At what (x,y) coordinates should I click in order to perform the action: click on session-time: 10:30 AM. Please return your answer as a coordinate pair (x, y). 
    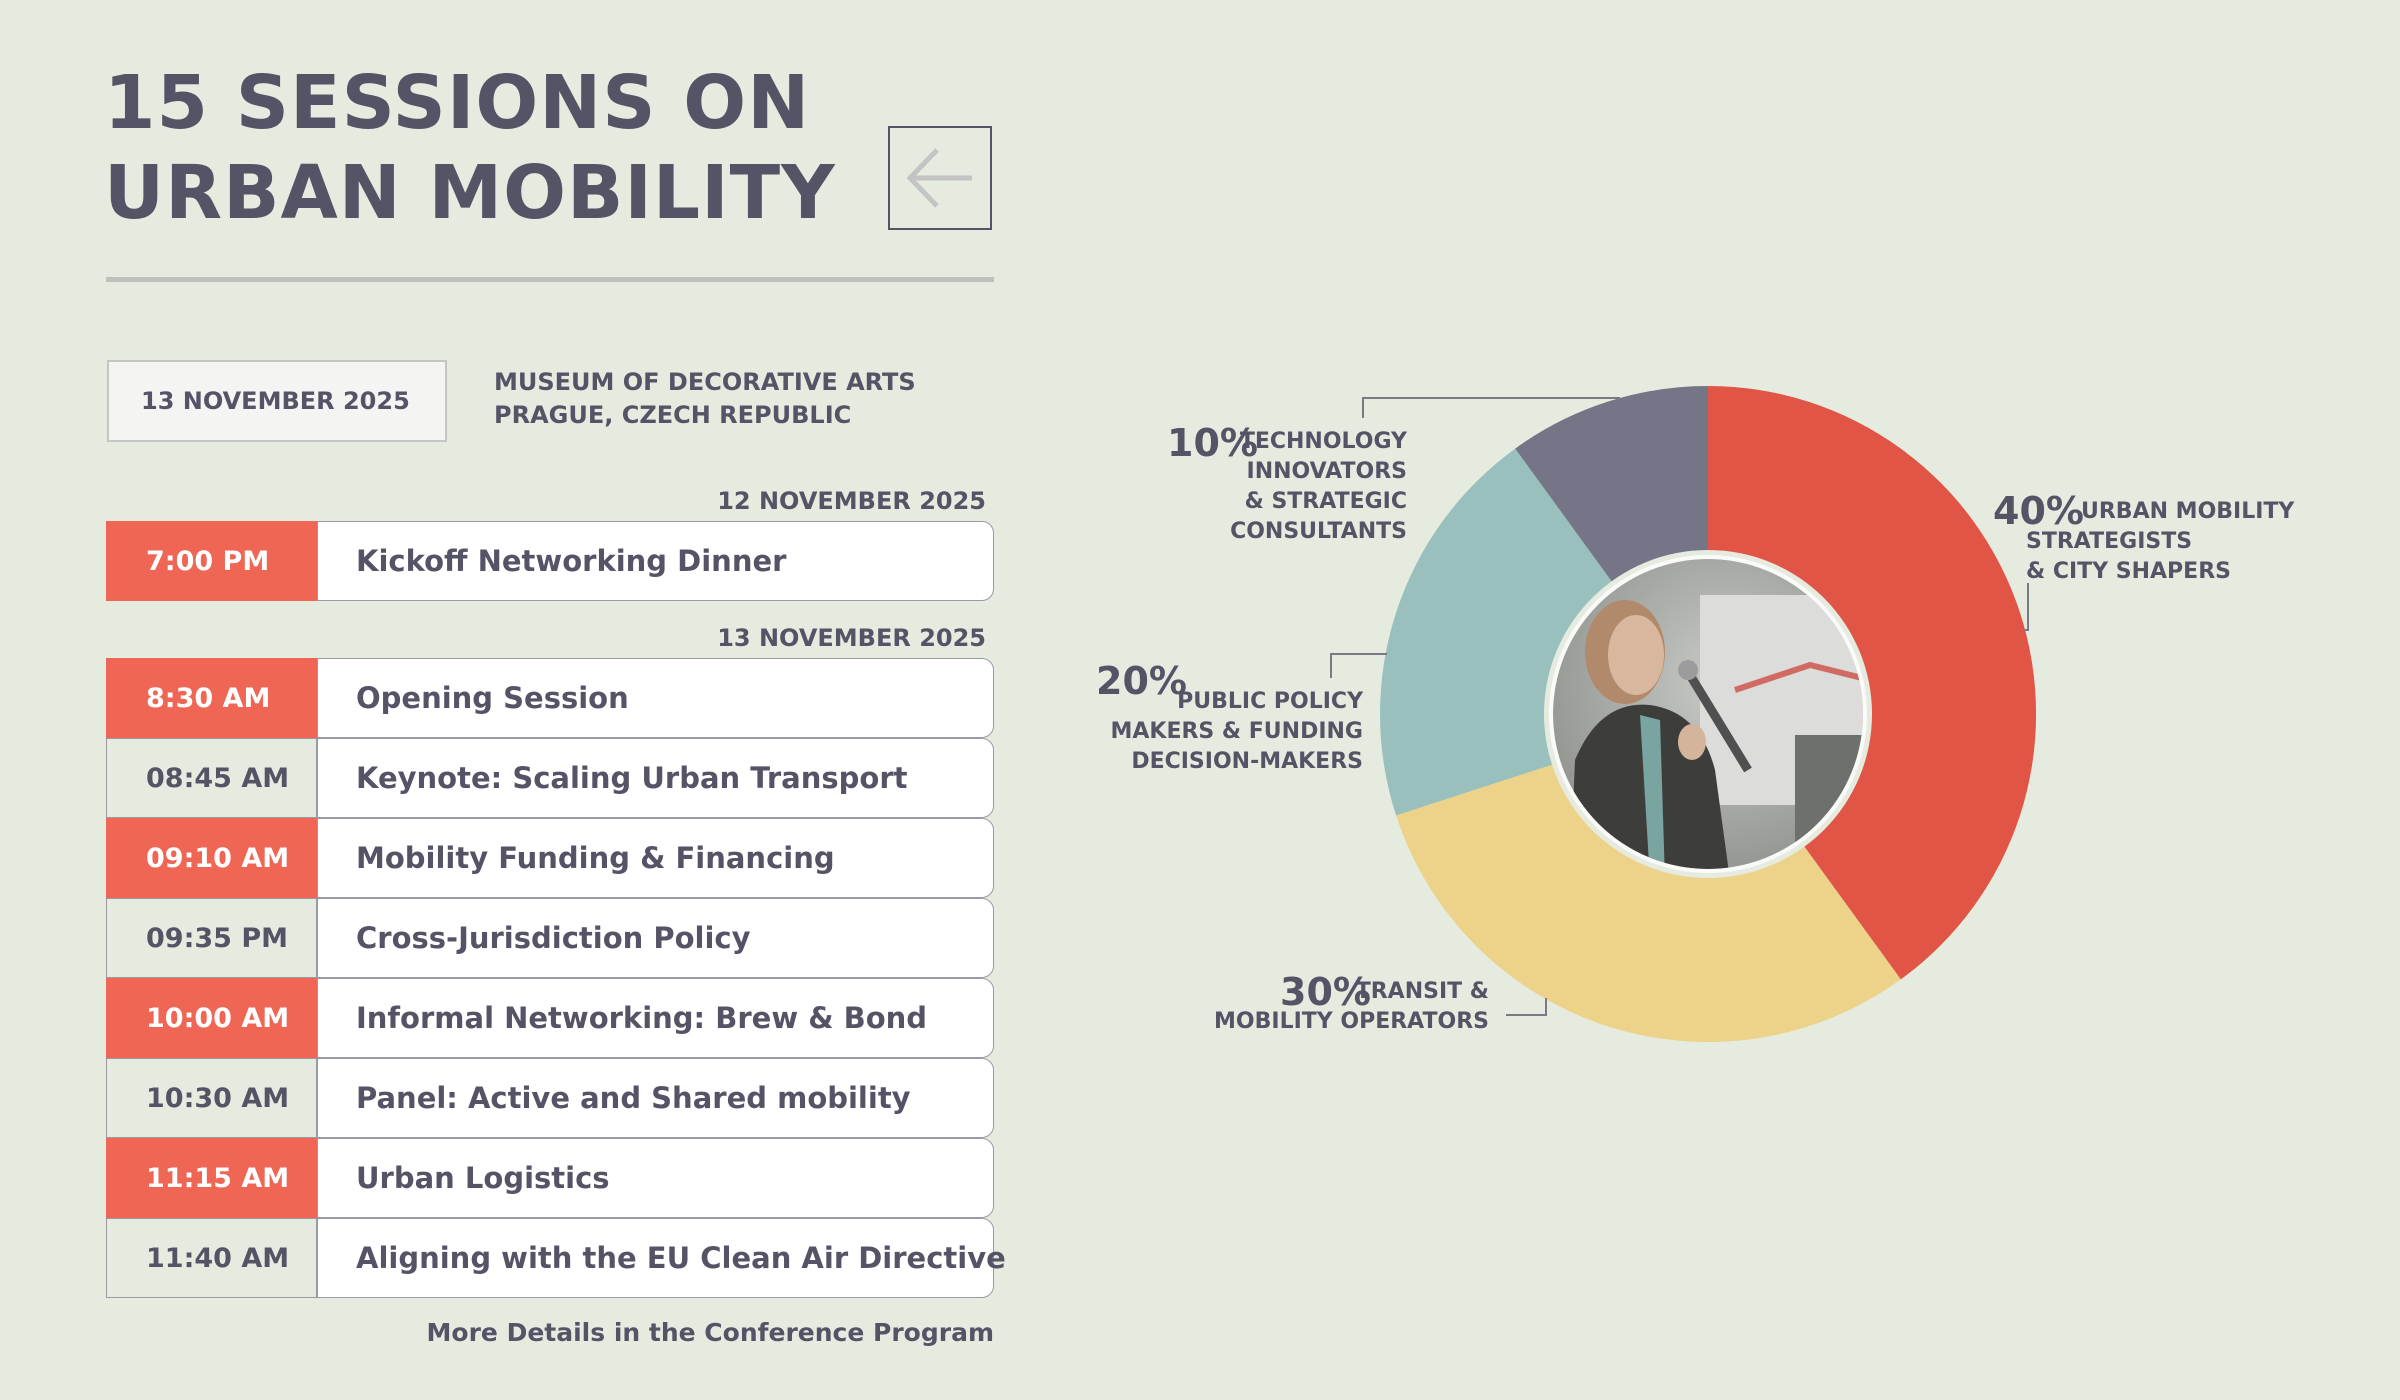
    Looking at the image, I should click on (211, 1098).